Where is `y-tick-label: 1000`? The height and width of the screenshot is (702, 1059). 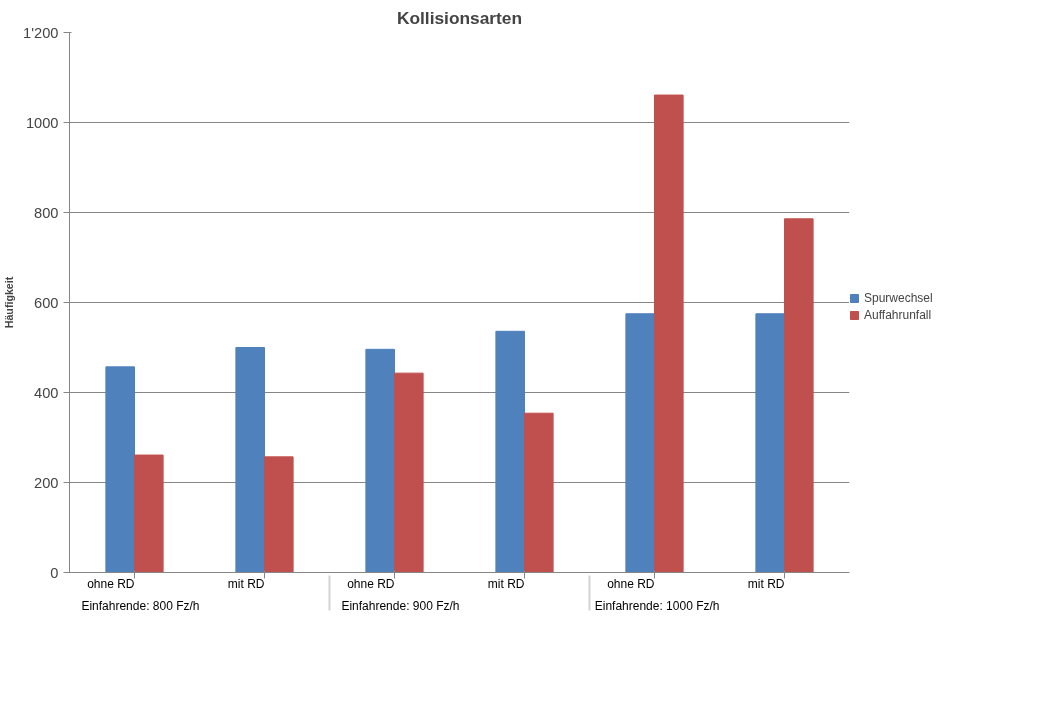
y-tick-label: 1000 is located at coordinates (42, 122).